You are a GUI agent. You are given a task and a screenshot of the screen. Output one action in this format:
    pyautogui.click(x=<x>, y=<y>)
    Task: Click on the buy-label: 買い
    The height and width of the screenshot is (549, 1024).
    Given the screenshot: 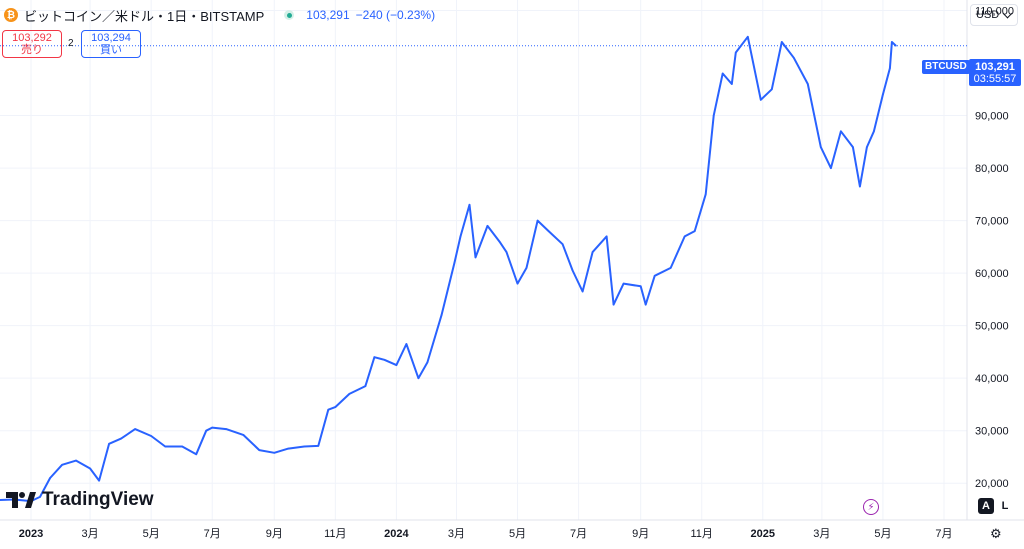 What is the action you would take?
    pyautogui.click(x=111, y=50)
    